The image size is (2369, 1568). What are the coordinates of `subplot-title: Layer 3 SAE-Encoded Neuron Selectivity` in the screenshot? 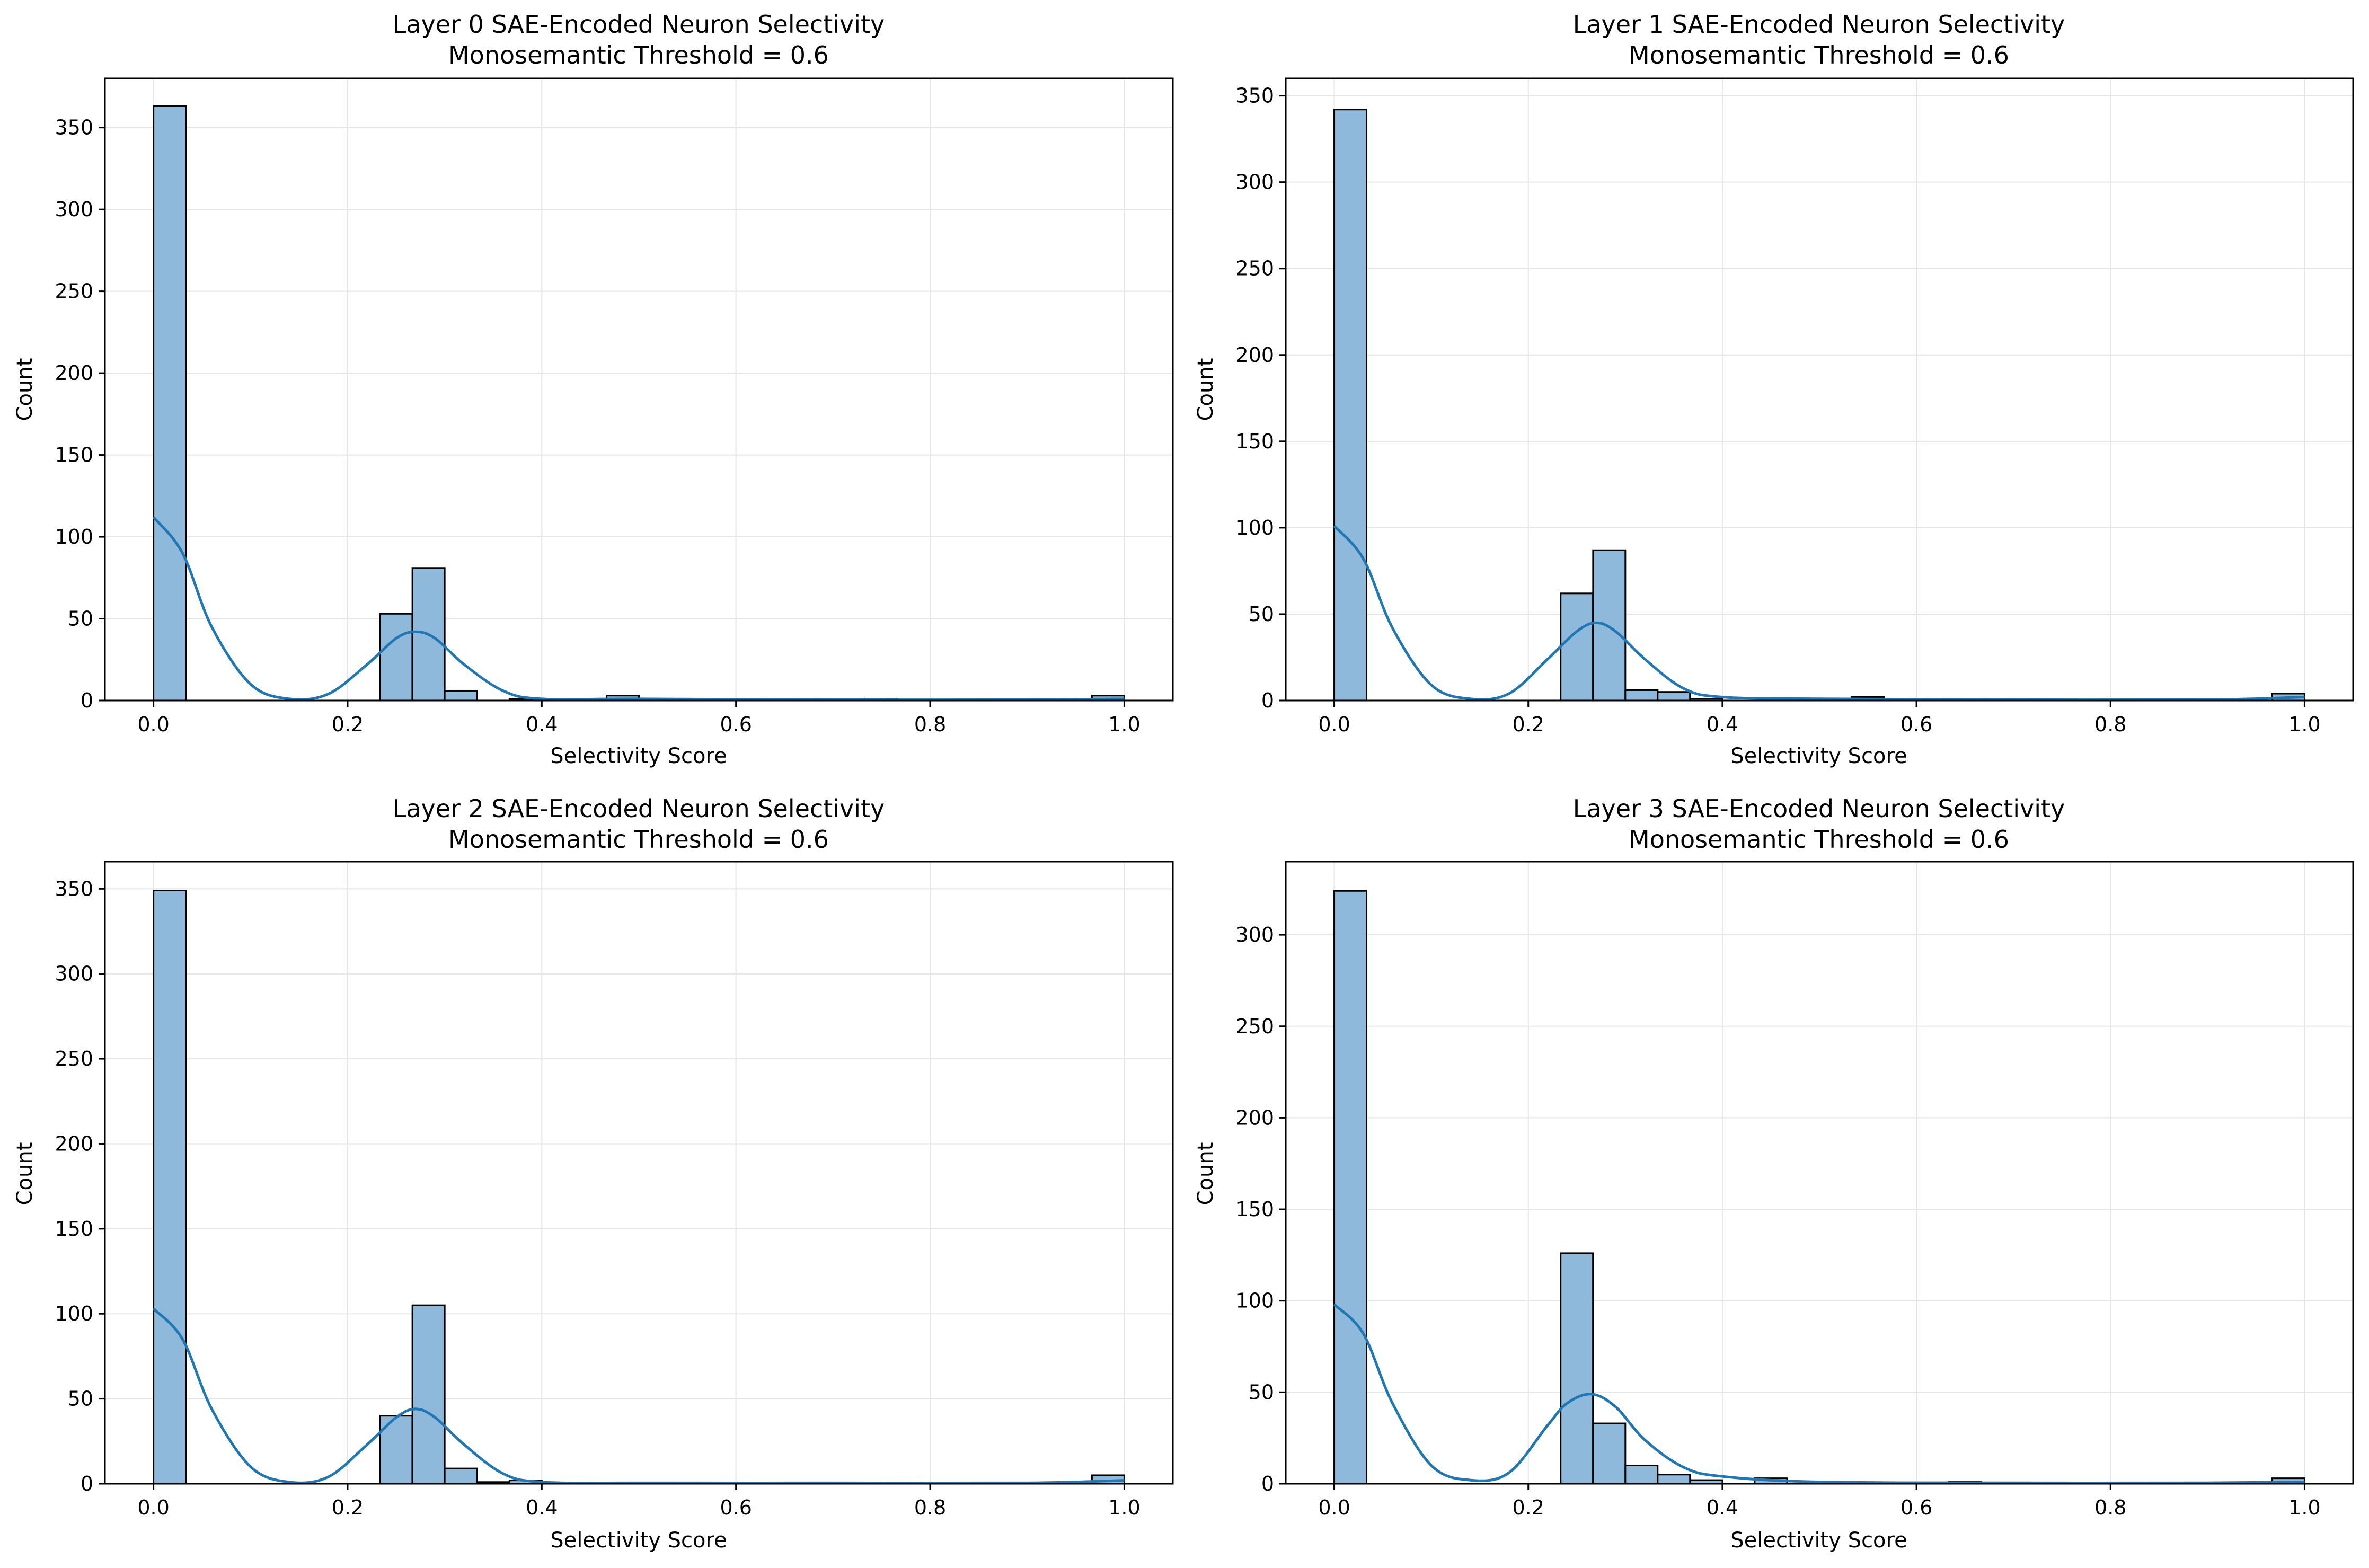 It's located at (1819, 808).